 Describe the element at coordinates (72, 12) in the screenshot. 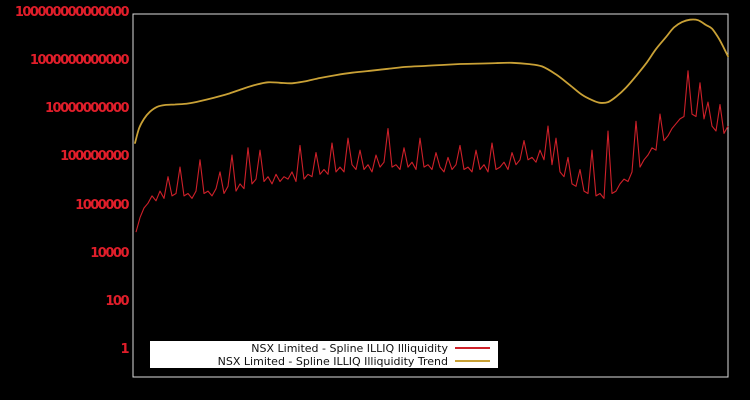

I see `y-tick-label: 100000000000000` at that location.